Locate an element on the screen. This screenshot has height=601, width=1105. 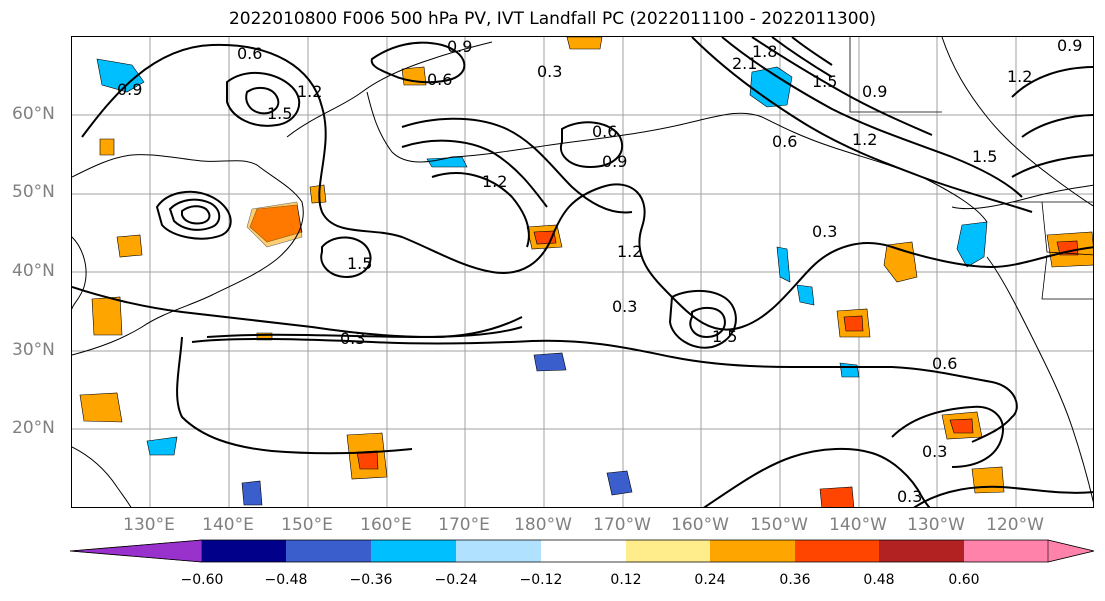
lat-label-30n: 30°N is located at coordinates (33, 350).